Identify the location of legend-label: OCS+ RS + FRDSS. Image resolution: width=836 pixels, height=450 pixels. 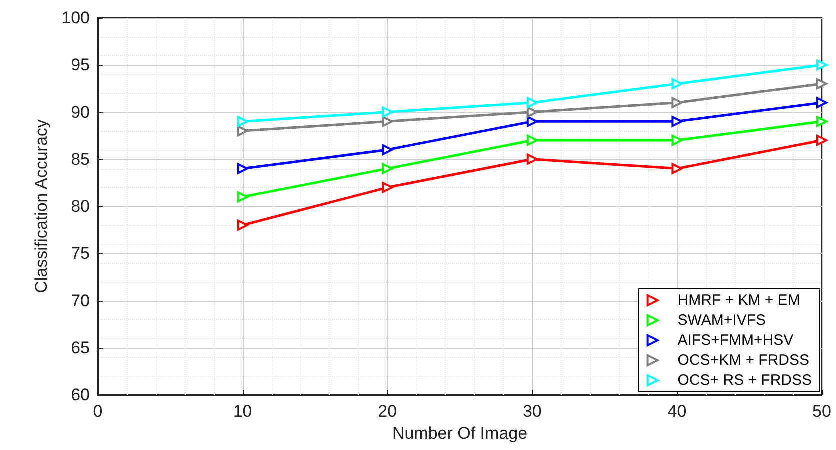
(745, 380).